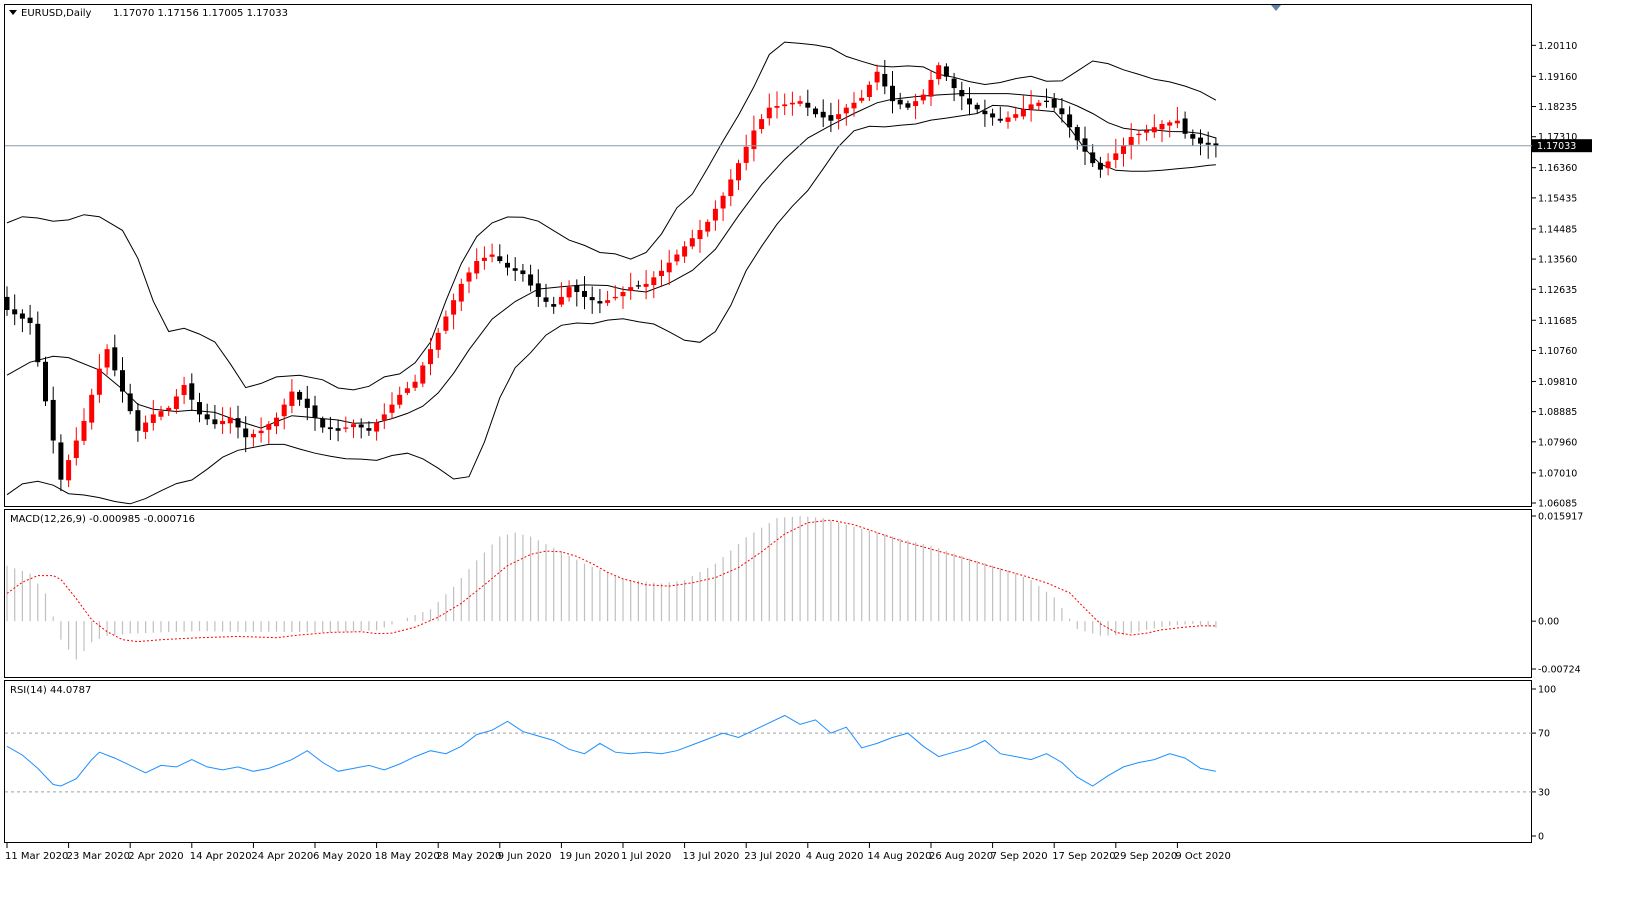  I want to click on date-tick-label: 17 Sep 2020, so click(1083, 856).